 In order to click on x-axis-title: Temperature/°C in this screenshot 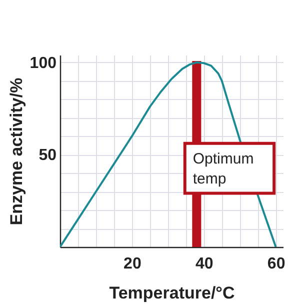, I will do `click(172, 293)`.